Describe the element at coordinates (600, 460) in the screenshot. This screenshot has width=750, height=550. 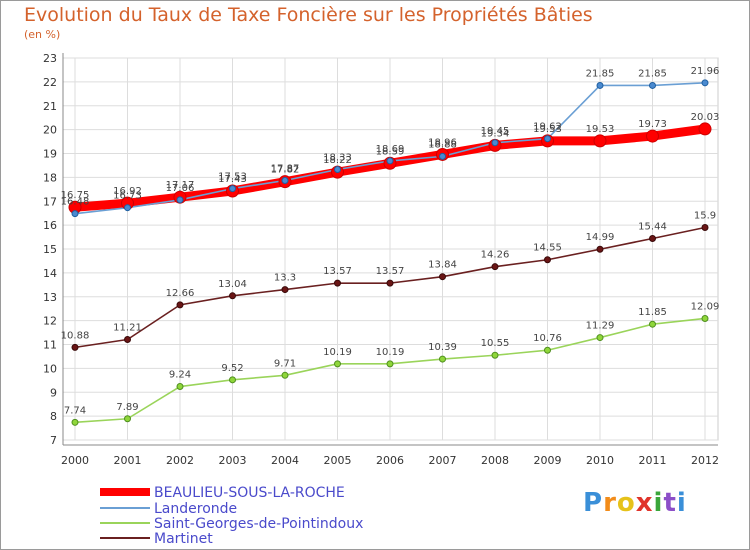
I see `x-tick-label: 2010` at that location.